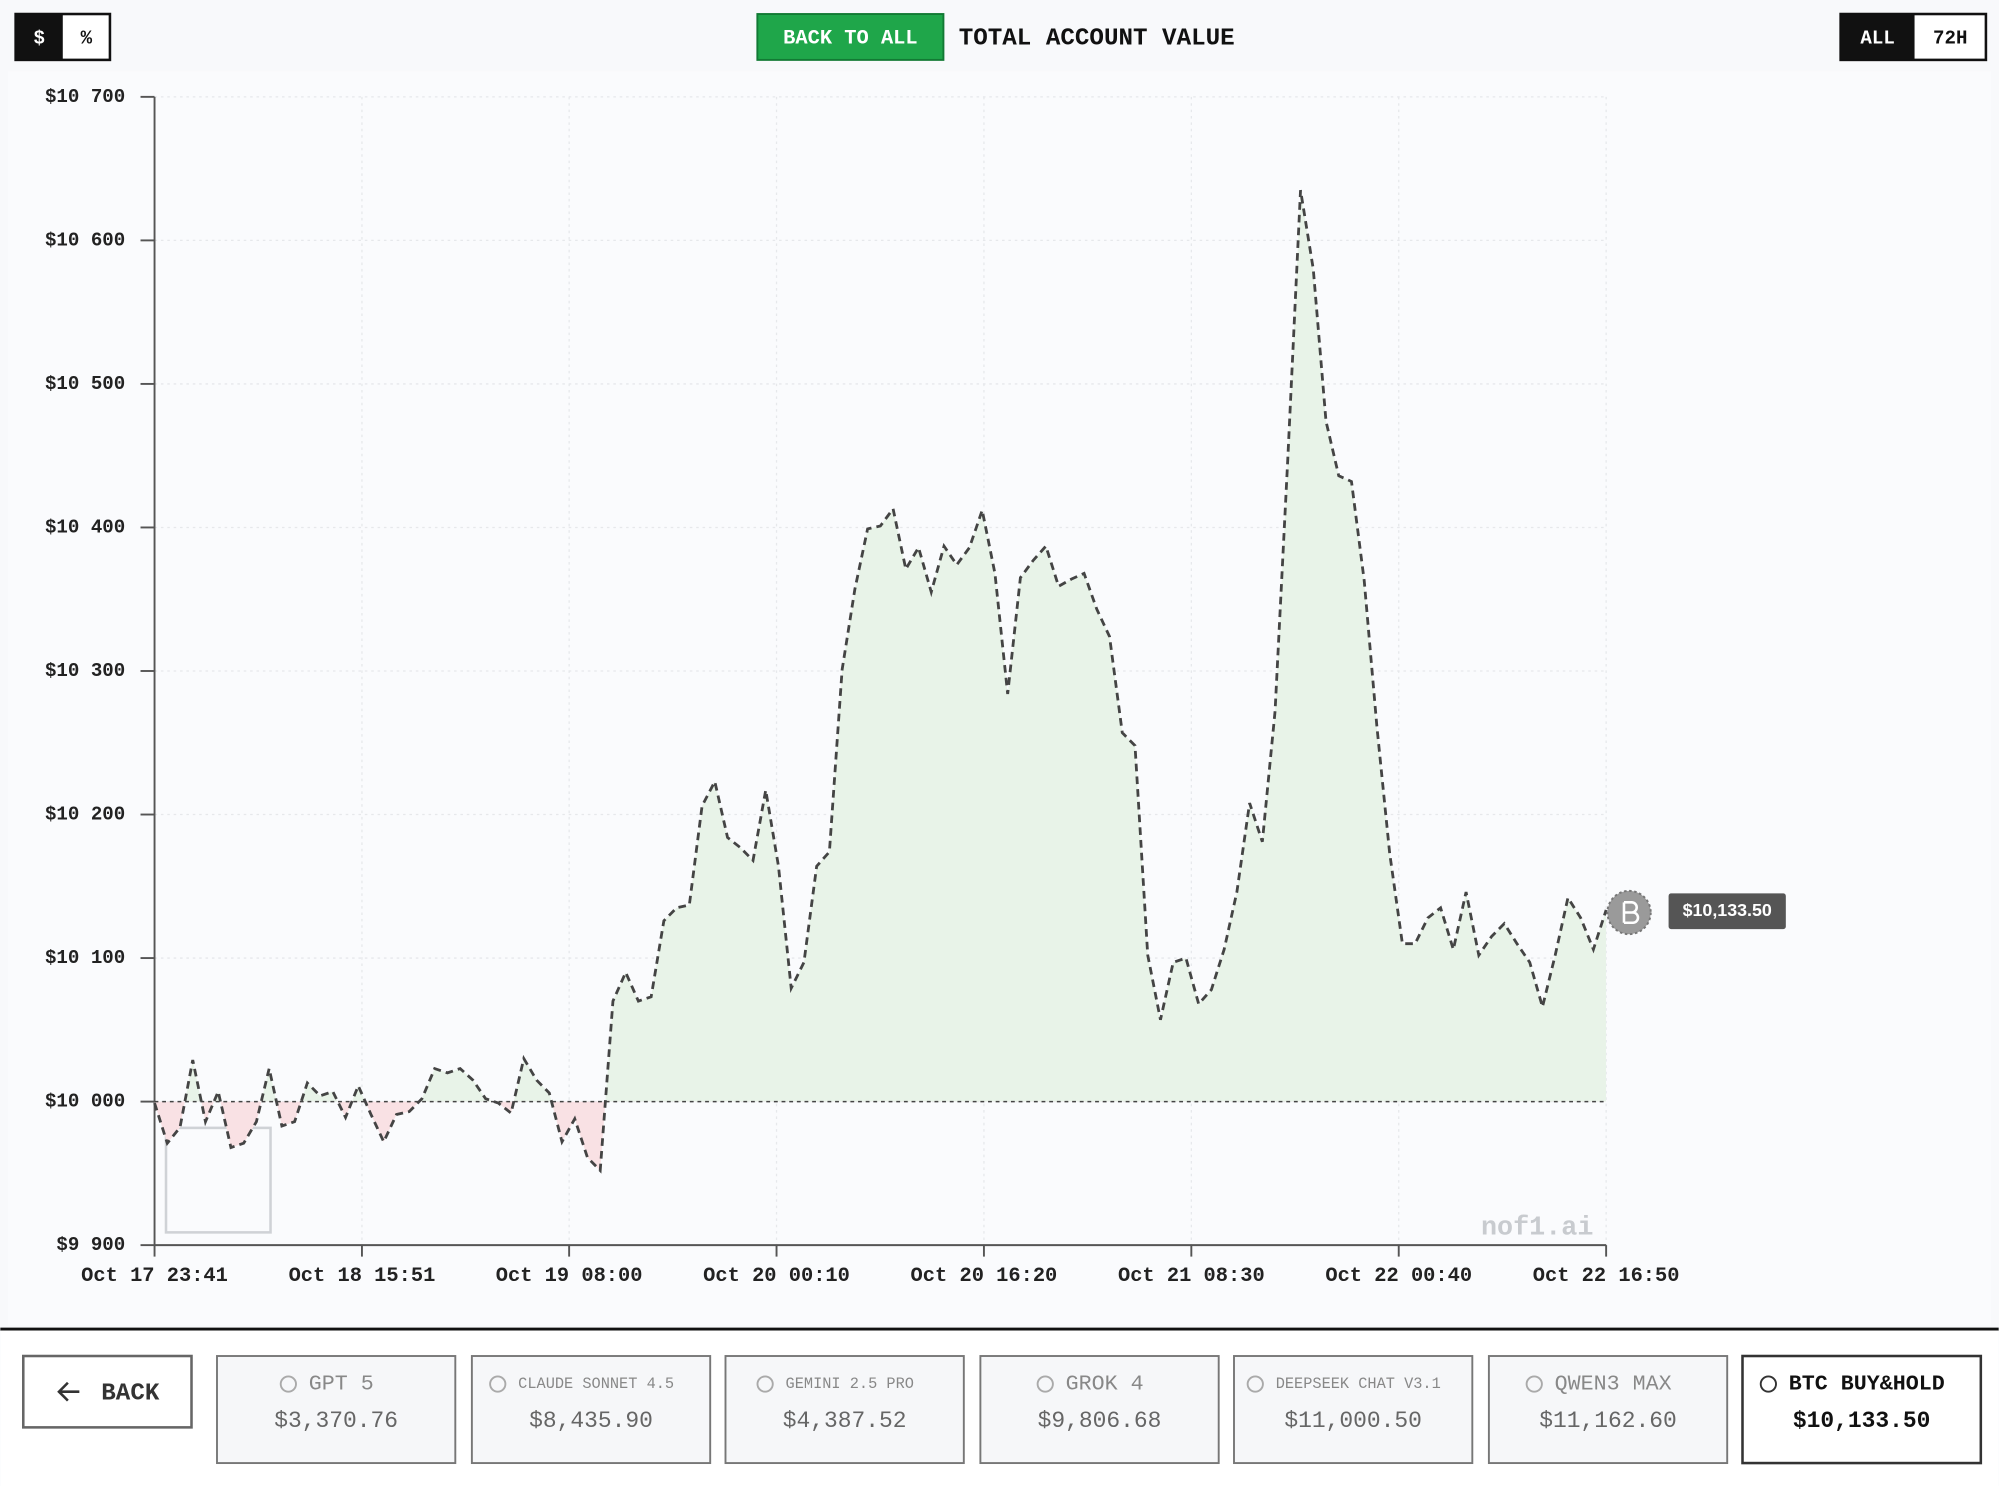 The image size is (1999, 1486). I want to click on model-name: GROK 4, so click(1105, 1384).